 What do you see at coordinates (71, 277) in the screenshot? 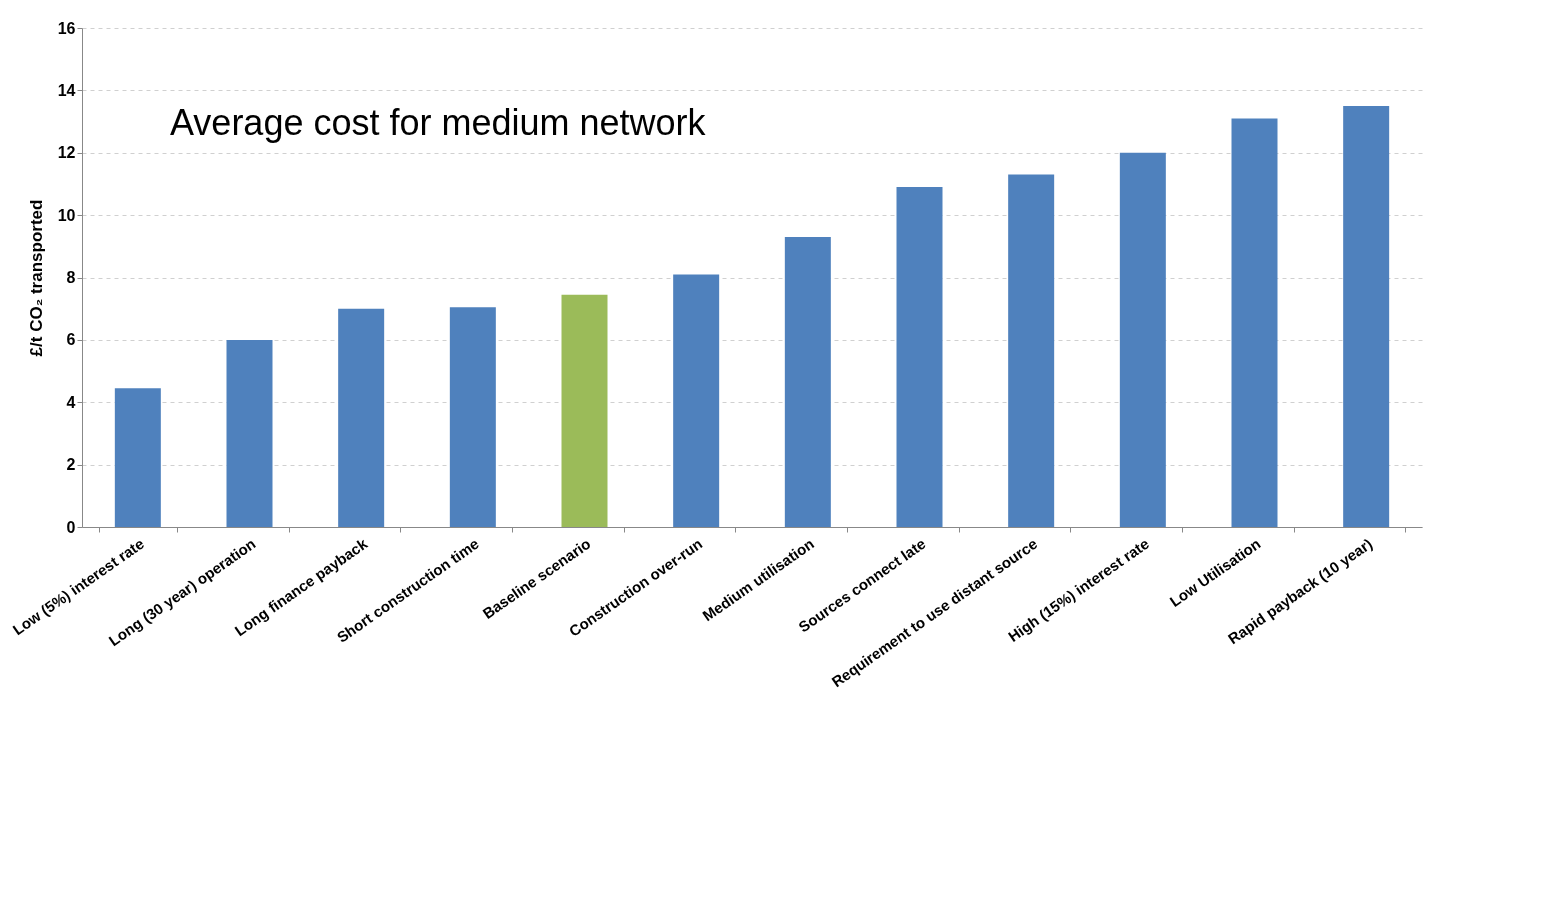
I see `y-tick-label: 8` at bounding box center [71, 277].